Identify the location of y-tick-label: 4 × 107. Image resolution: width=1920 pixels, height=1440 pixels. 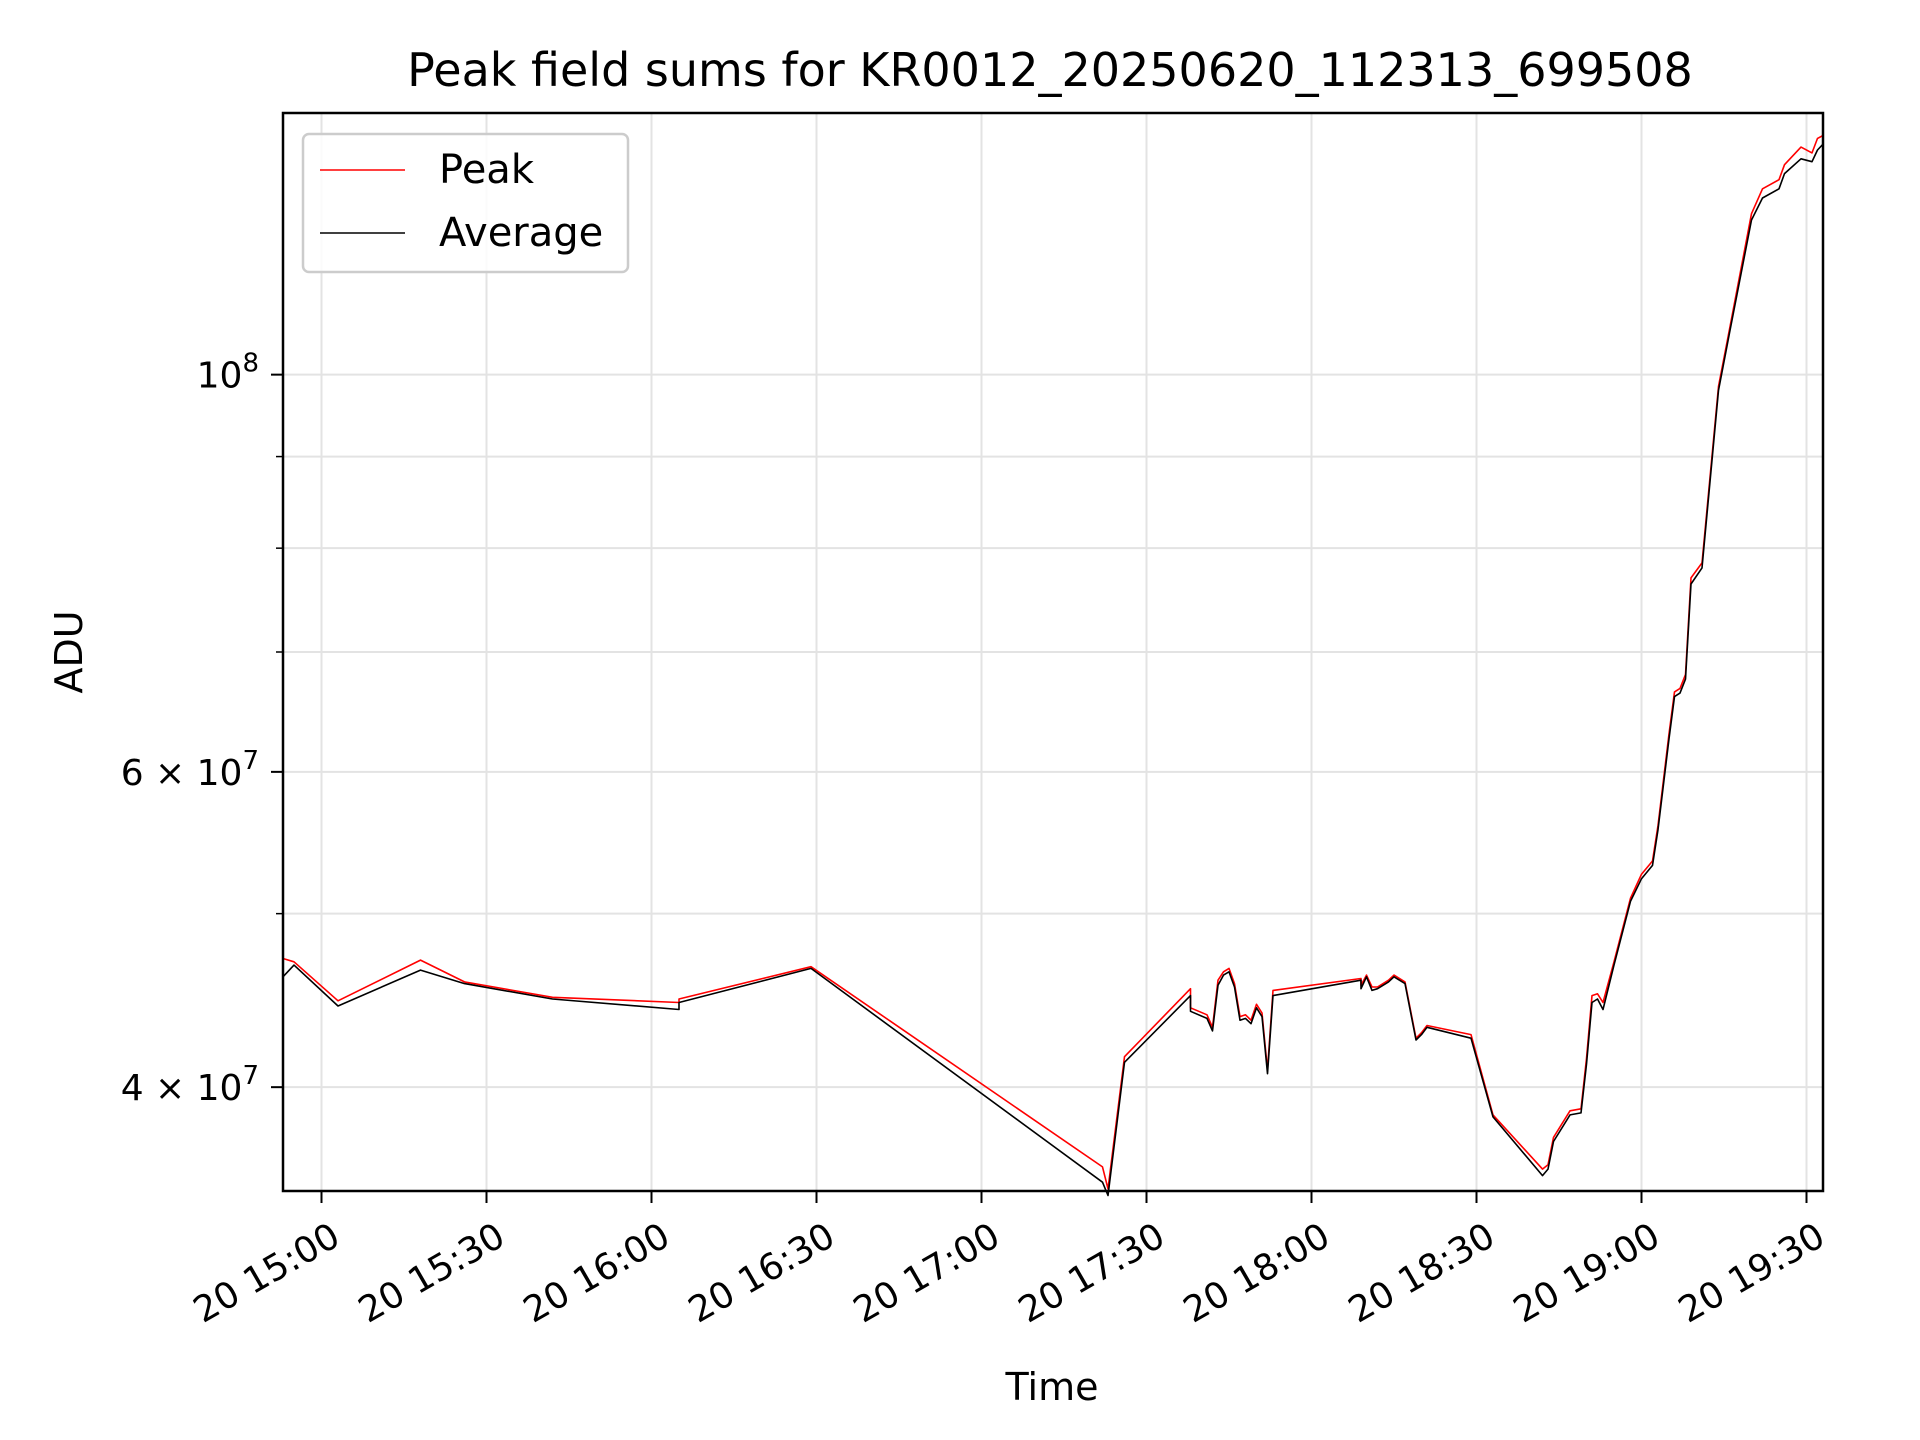
(190, 1085).